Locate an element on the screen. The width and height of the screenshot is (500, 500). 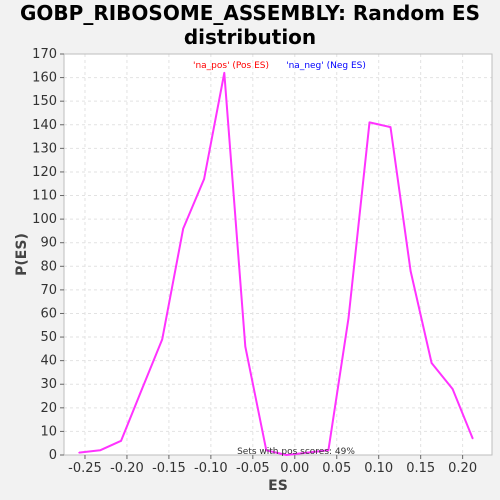
pos-score-annotation: Sets with pos scores: 49% is located at coordinates (296, 452).